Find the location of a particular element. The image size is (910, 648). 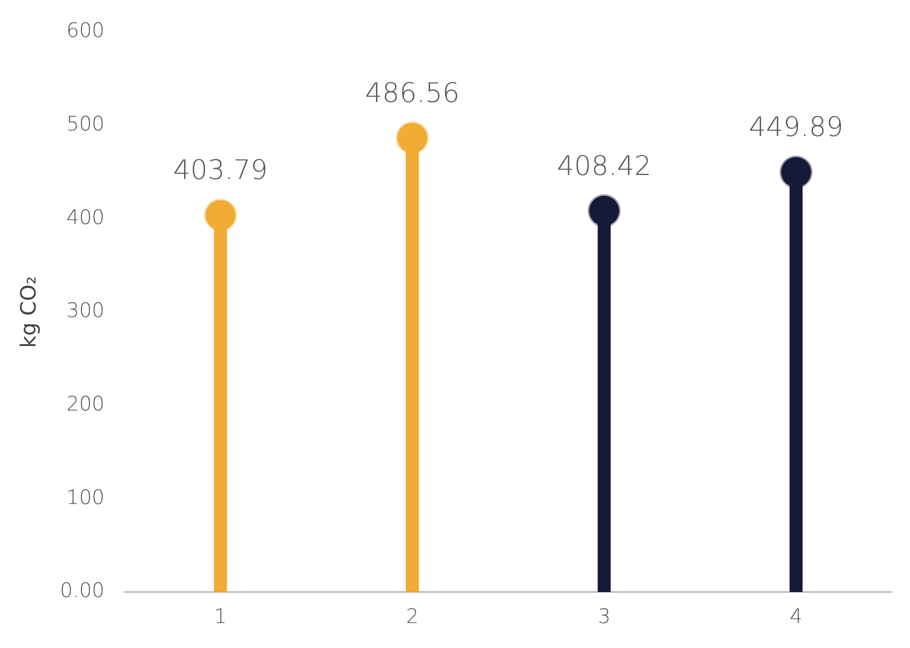

y-tick-label: 0.00 is located at coordinates (82, 590).